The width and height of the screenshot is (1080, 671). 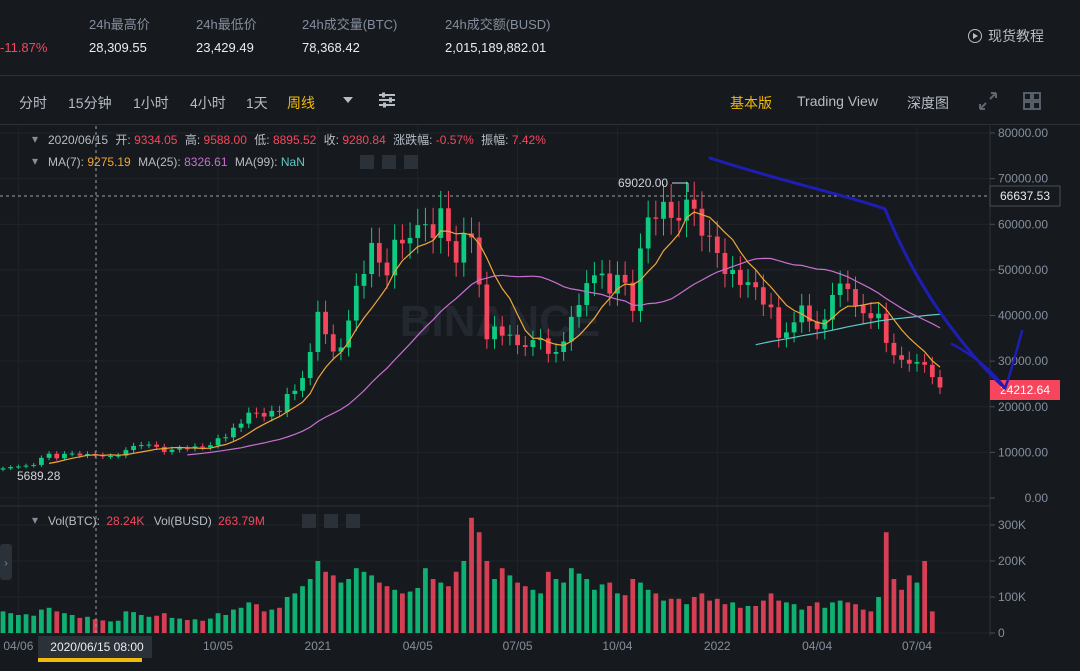 What do you see at coordinates (331, 521) in the screenshot?
I see `vol-visibility-icon` at bounding box center [331, 521].